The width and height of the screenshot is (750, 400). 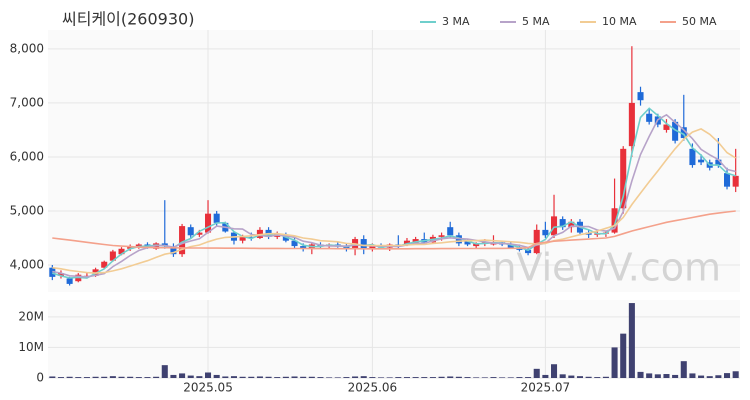 What do you see at coordinates (31, 316) in the screenshot?
I see `y-tick-label: 20M` at bounding box center [31, 316].